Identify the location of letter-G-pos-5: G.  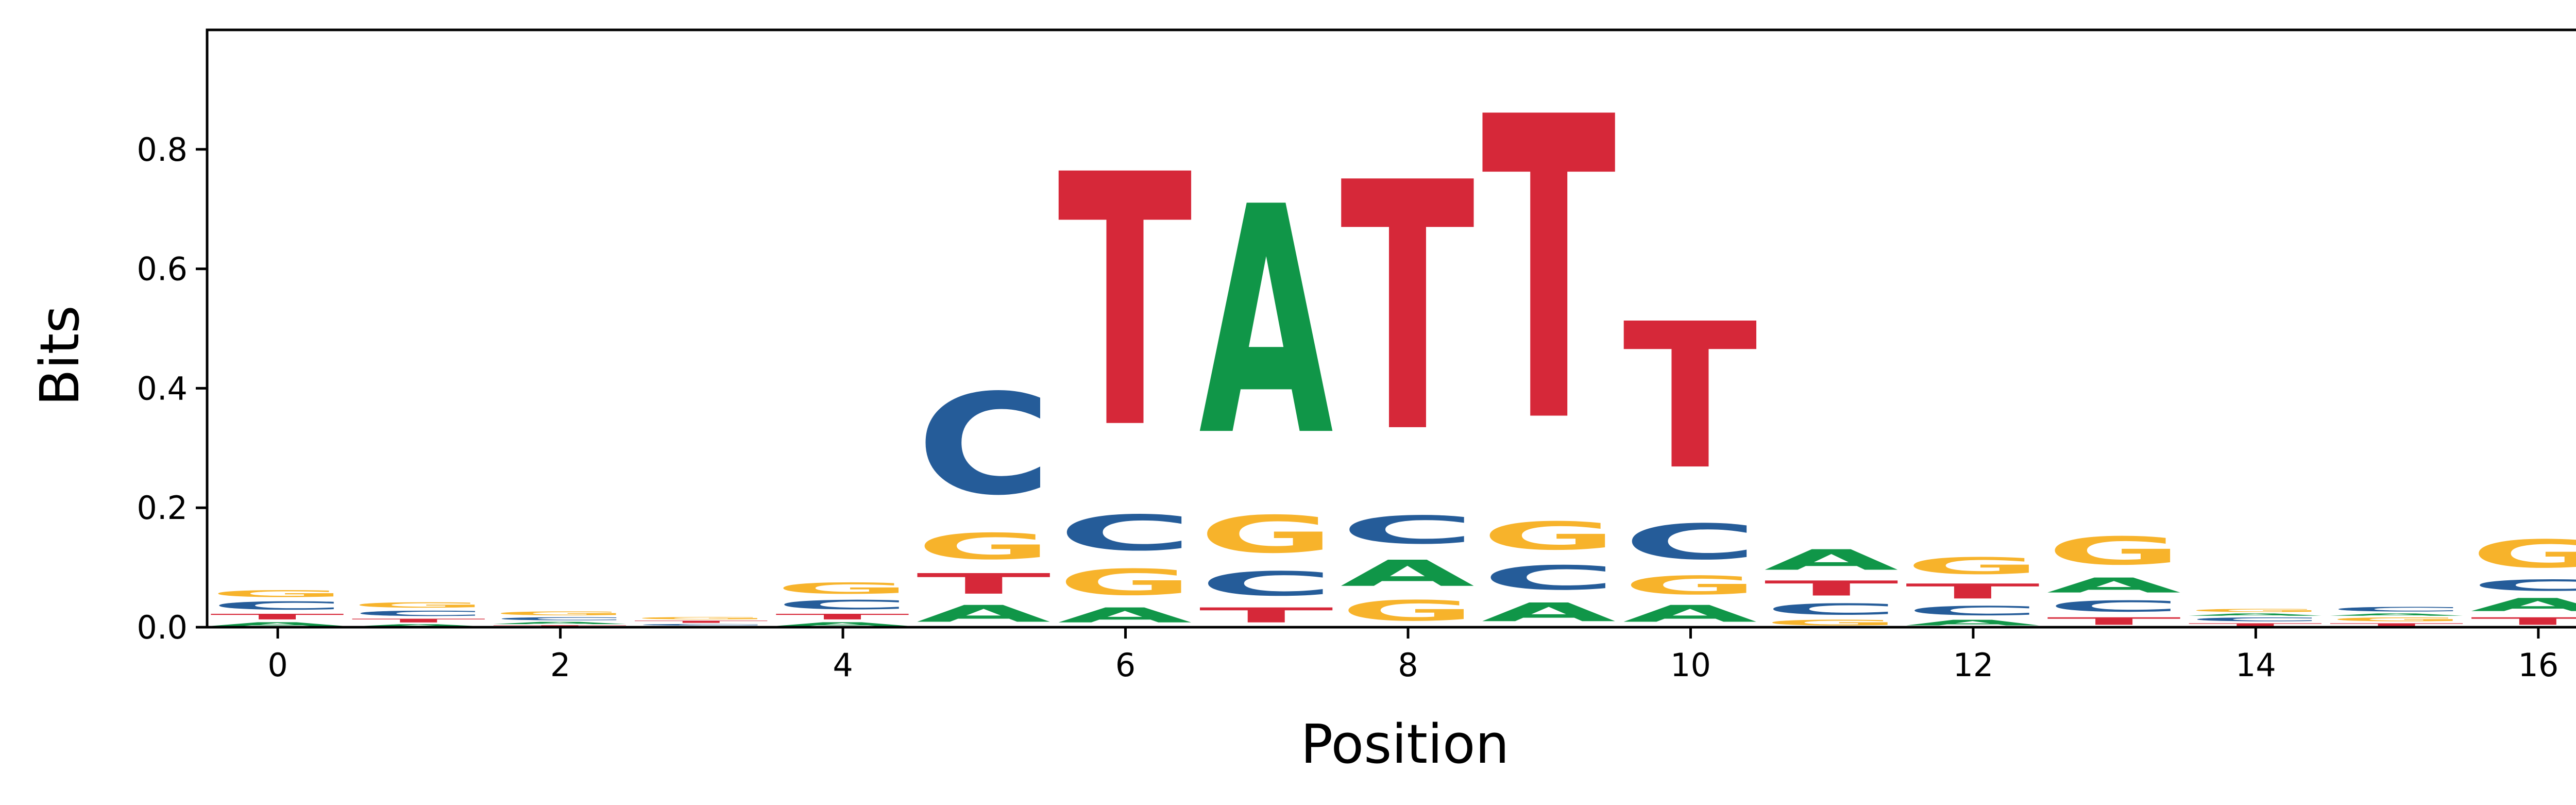
(984, 546).